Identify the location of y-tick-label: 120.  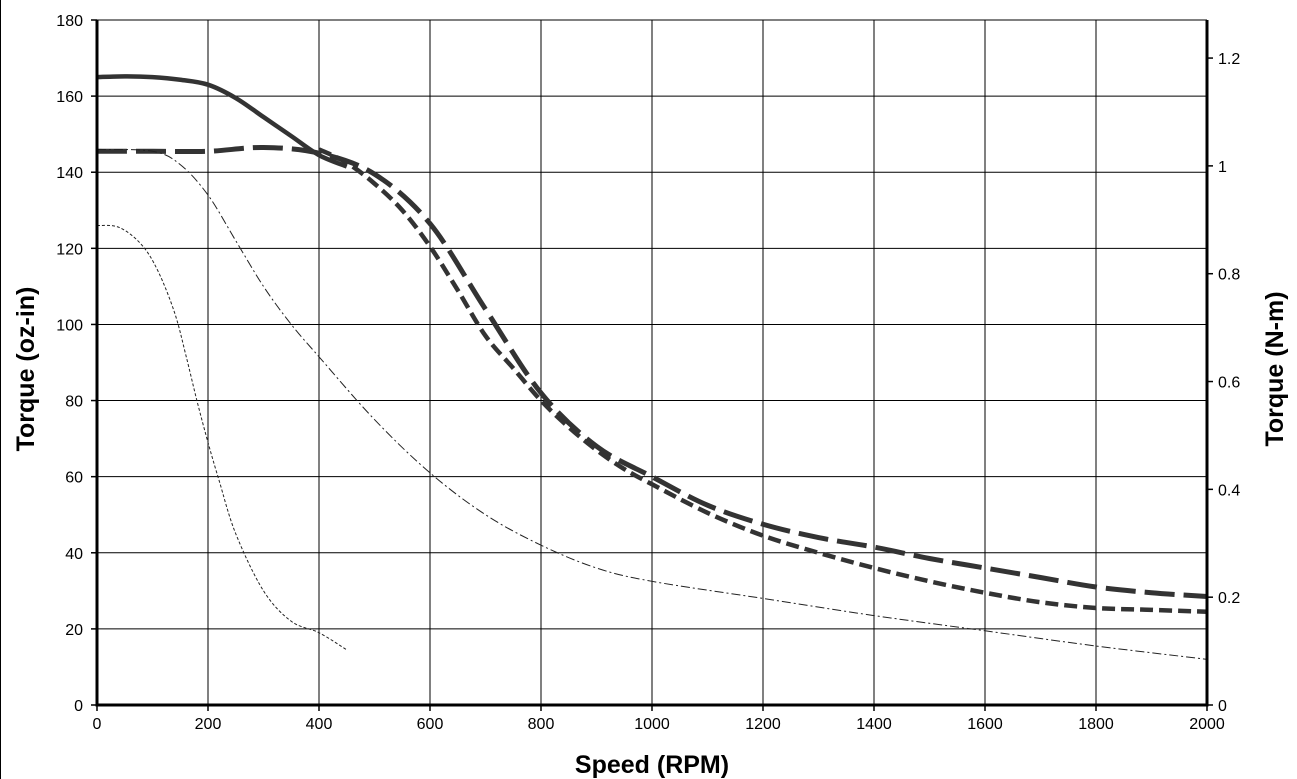
(69, 249).